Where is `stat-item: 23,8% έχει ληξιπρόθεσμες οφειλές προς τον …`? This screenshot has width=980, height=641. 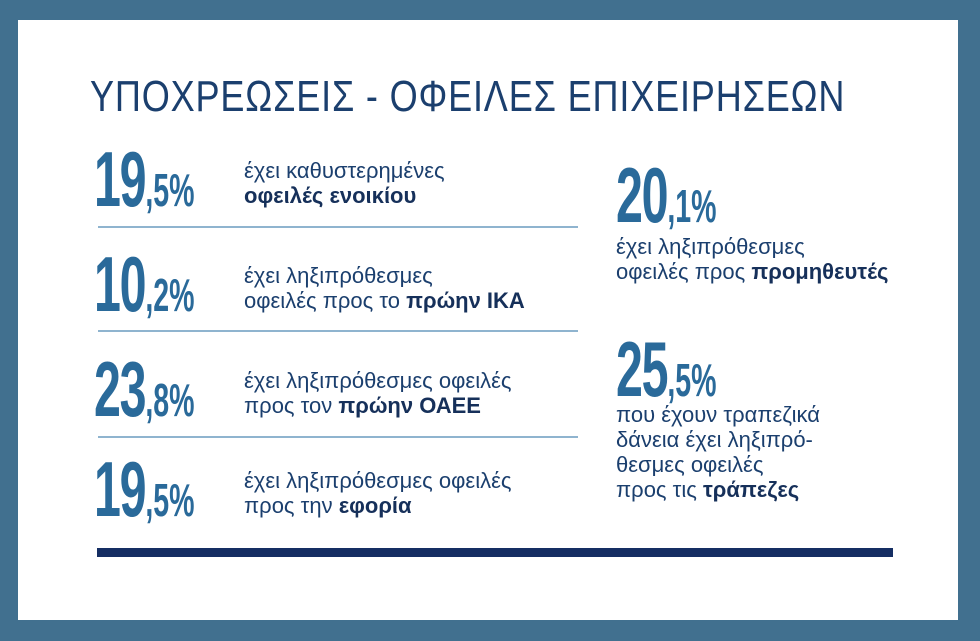
stat-item: 23,8% έχει ληξιπρόθεσμες οφειλές προς τον … is located at coordinates (303, 389).